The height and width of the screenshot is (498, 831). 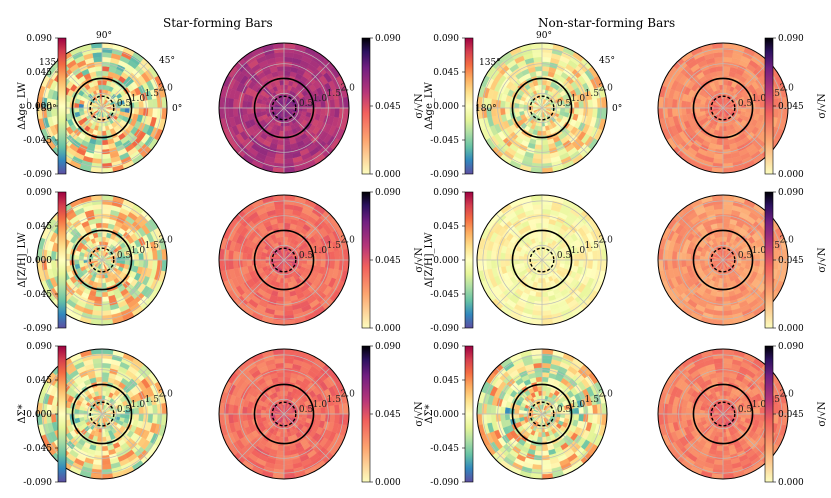 What do you see at coordinates (286, 260) in the screenshot?
I see `polar-panel-r1-c1: 0.51.01.52.0` at bounding box center [286, 260].